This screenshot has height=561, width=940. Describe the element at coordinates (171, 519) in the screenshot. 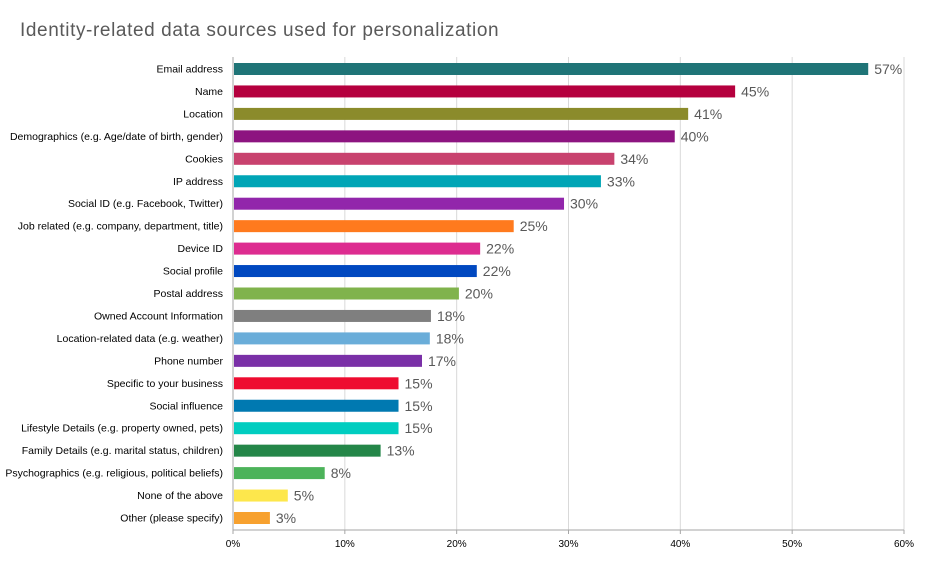

I see `category-label: Other (please specify)` at that location.